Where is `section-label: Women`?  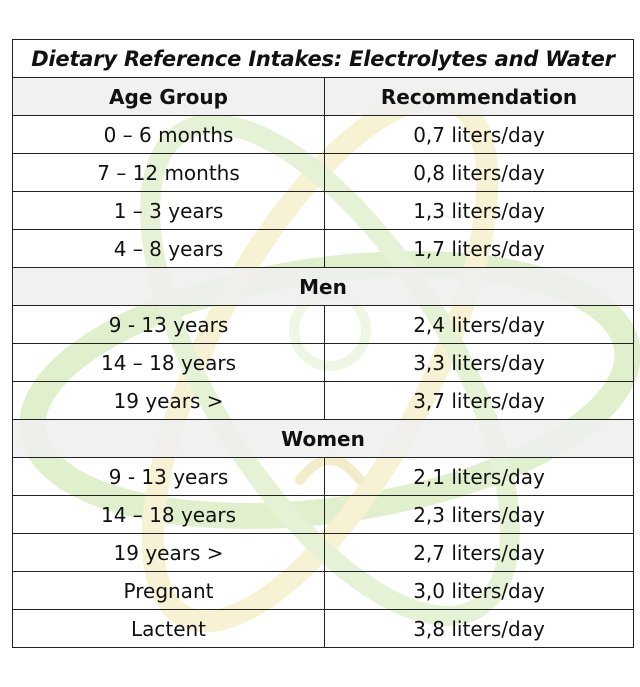 section-label: Women is located at coordinates (323, 438).